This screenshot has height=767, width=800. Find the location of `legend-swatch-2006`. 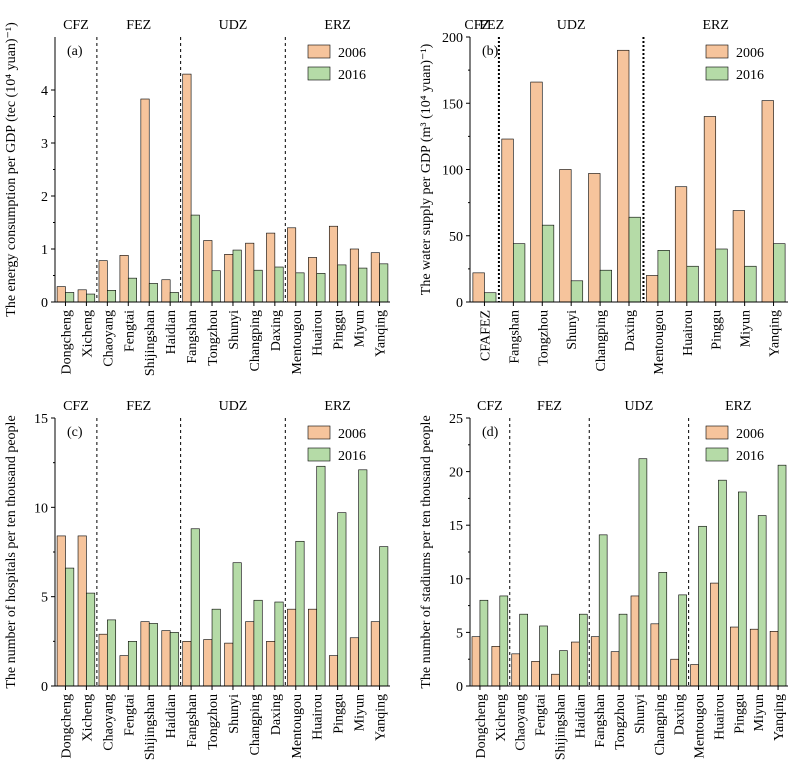

legend-swatch-2006 is located at coordinates (319, 51).